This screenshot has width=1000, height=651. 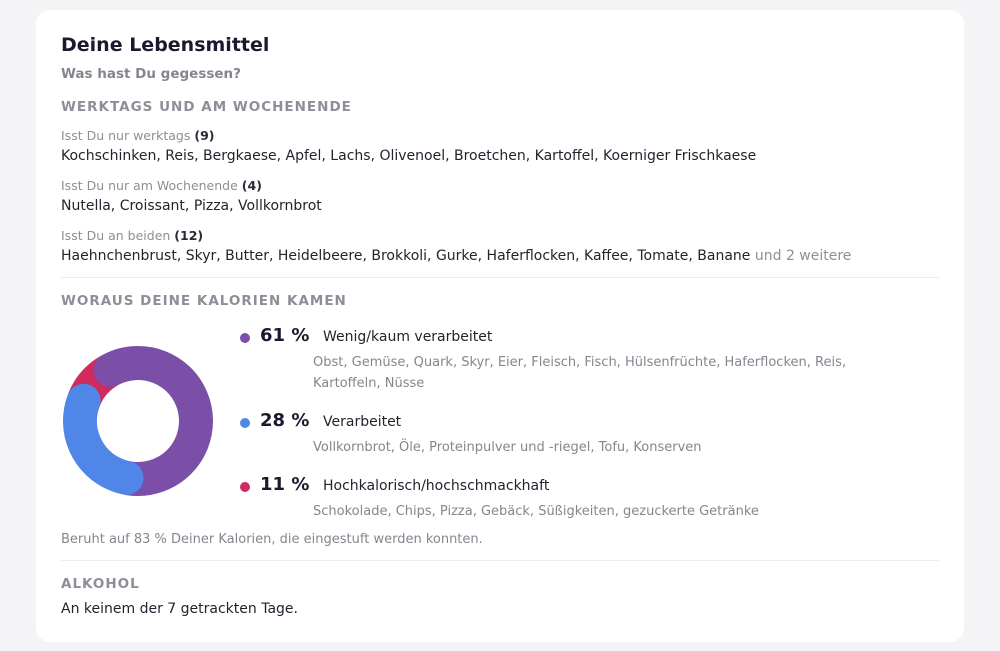 What do you see at coordinates (179, 609) in the screenshot?
I see `alcohol-summary: An keinem der 7 getrackten Tage.` at bounding box center [179, 609].